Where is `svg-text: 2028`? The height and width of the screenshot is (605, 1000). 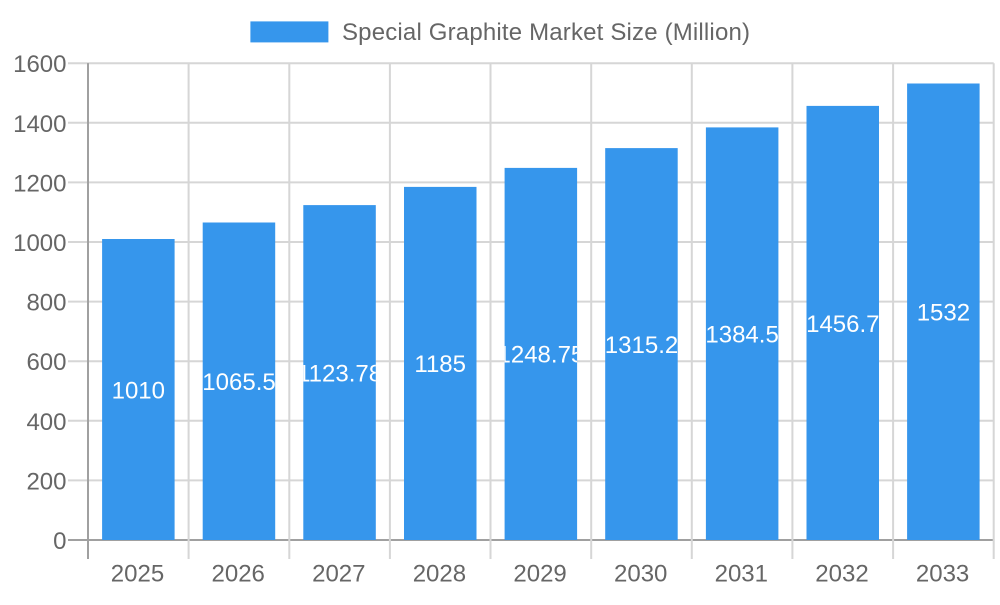
svg-text: 2028 is located at coordinates (439, 574).